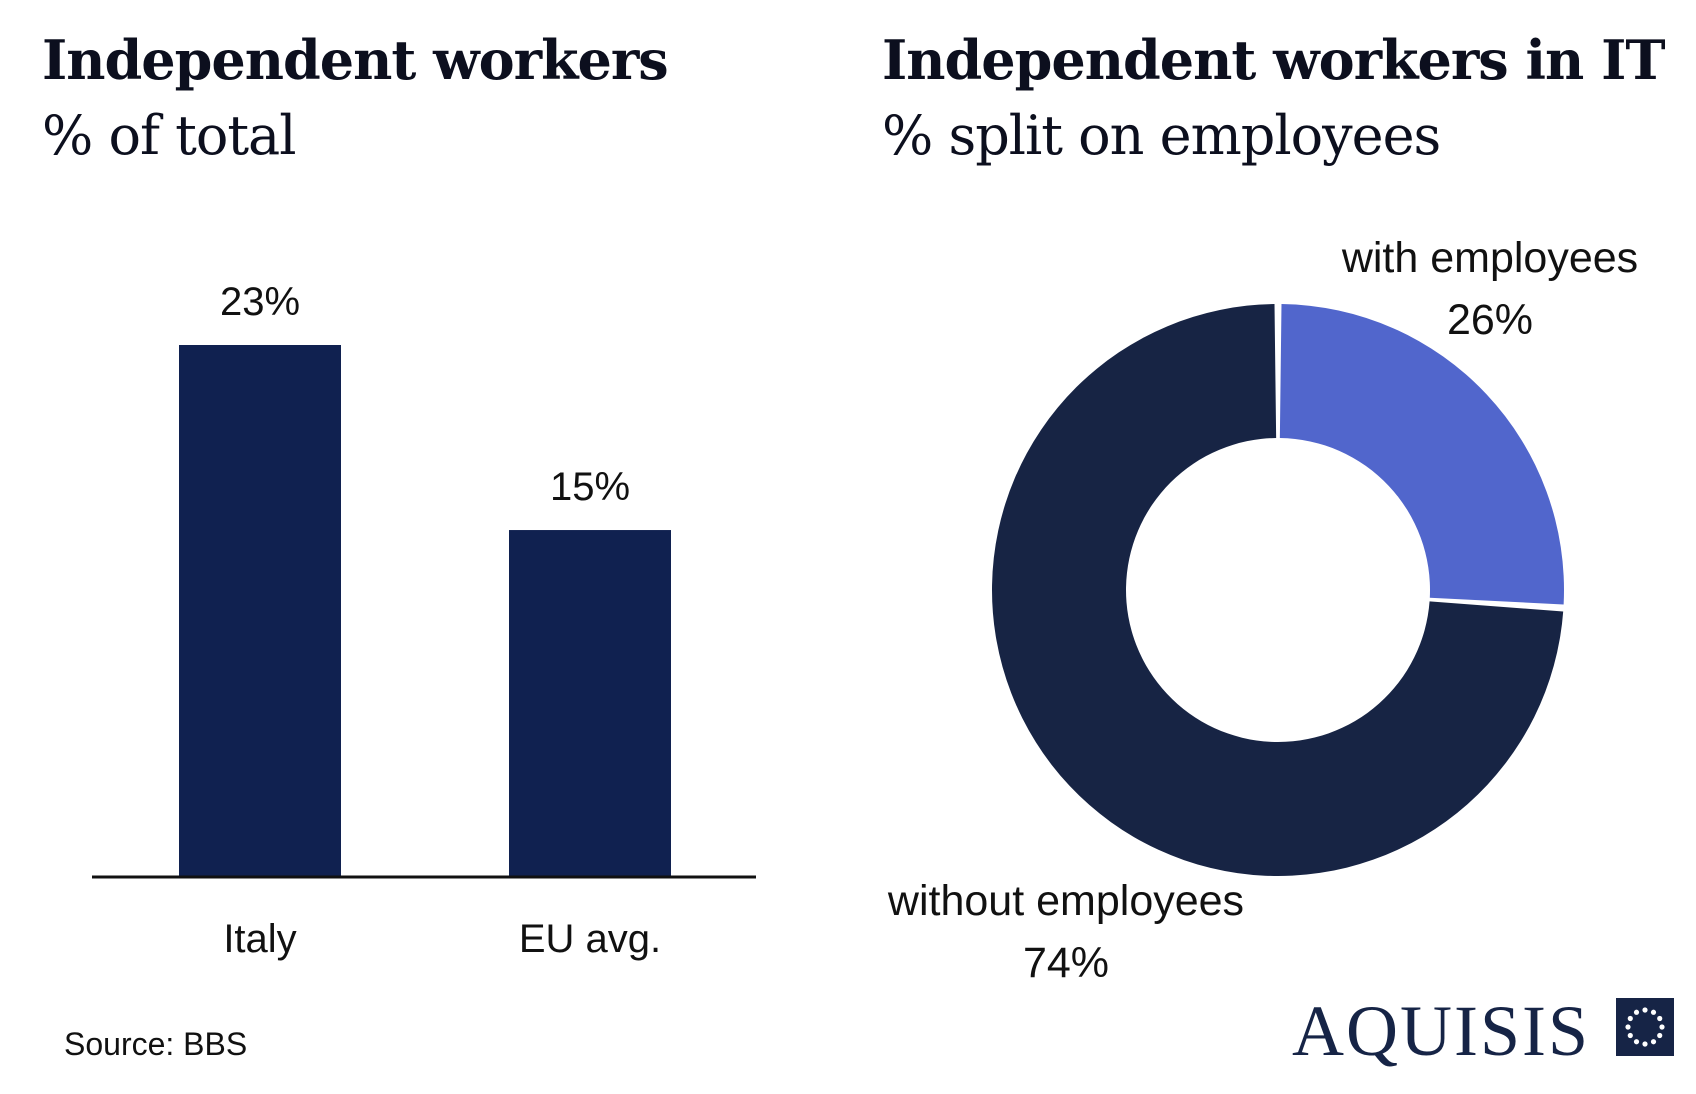 The image size is (1696, 1094). What do you see at coordinates (590, 487) in the screenshot?
I see `bar-data-label-1: 15%` at bounding box center [590, 487].